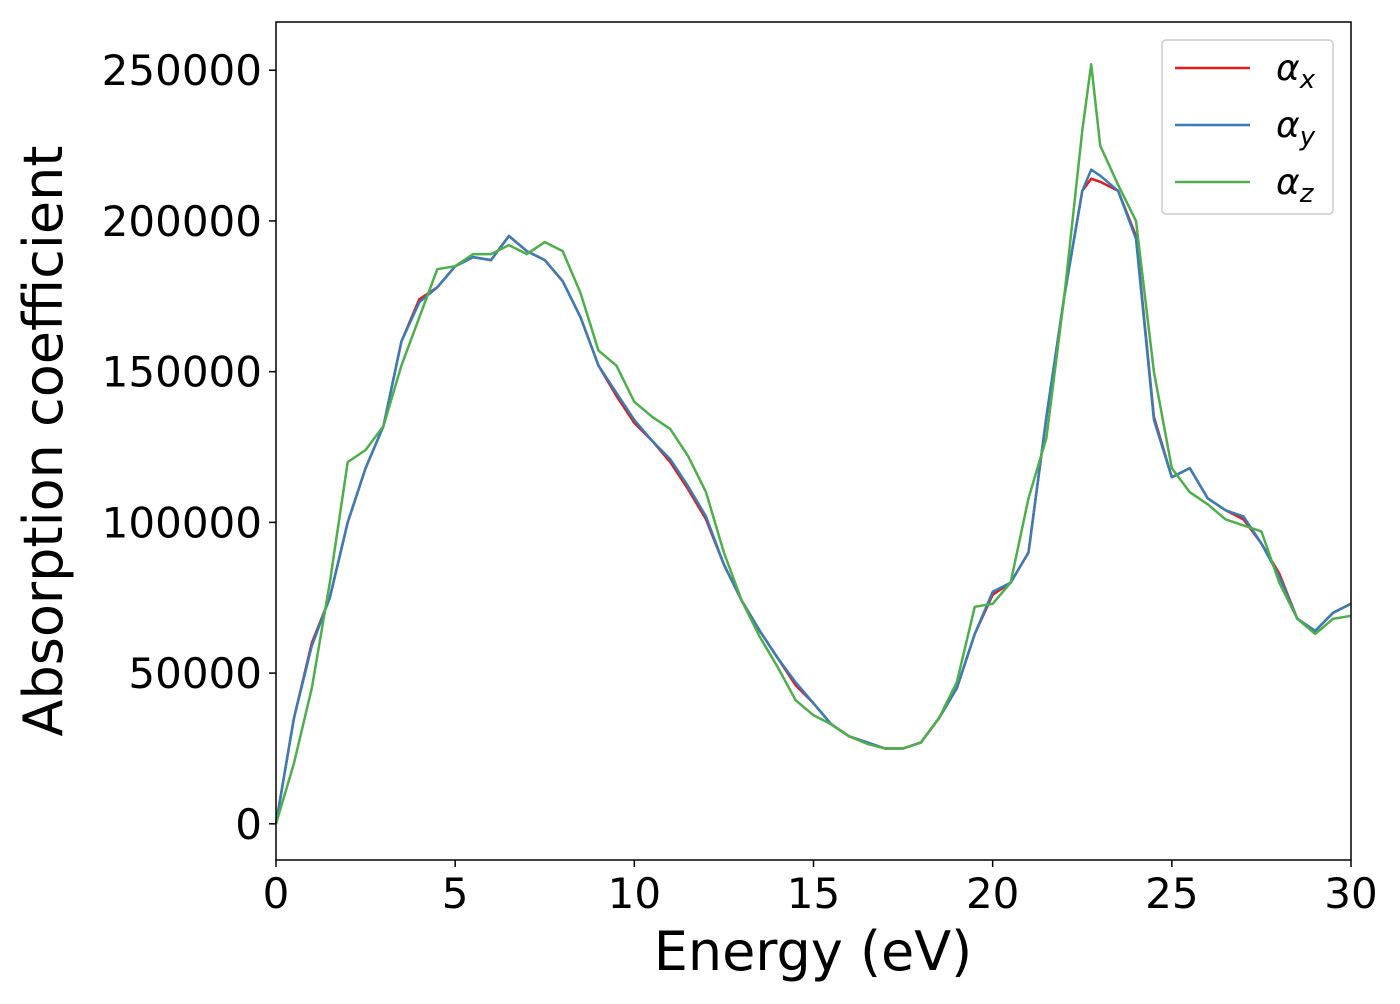 The height and width of the screenshot is (1004, 1400). I want to click on x-axis-label: Energy (eV), so click(813, 951).